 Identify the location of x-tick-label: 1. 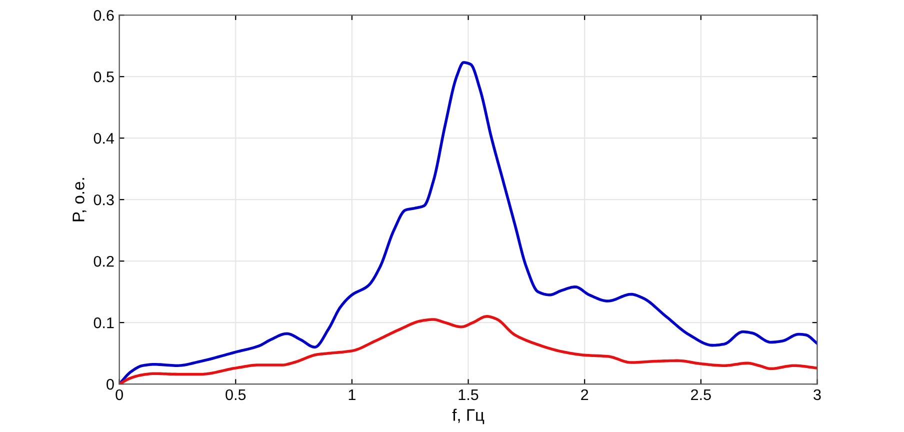
(352, 394).